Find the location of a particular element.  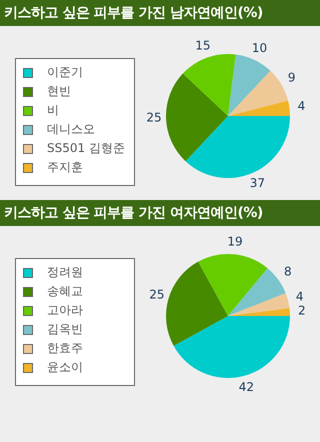

chart-title: 키스하고 싶은 피부를 가진 여자연예인(%) is located at coordinates (160, 213).